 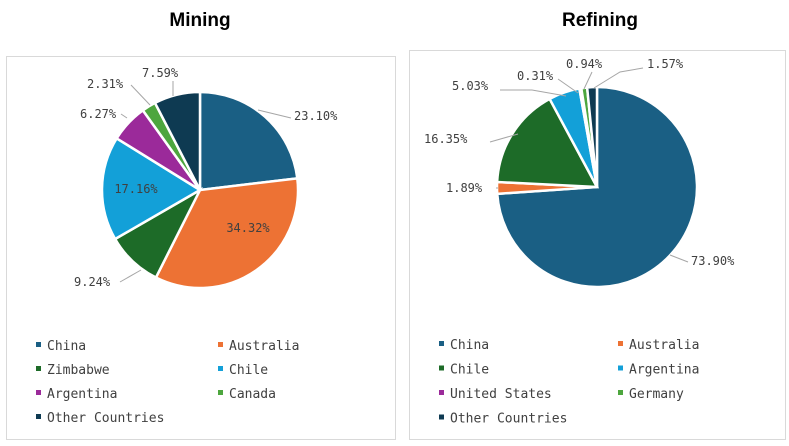 What do you see at coordinates (274, 114) in the screenshot?
I see `mining-leader-line-china` at bounding box center [274, 114].